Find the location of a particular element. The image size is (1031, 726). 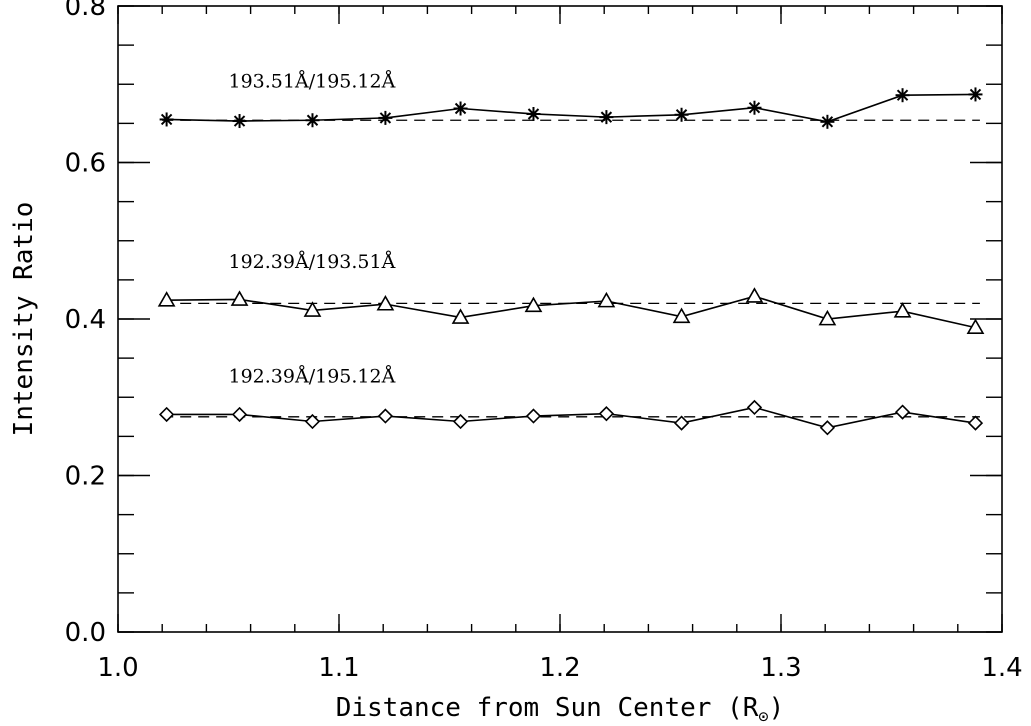

x-axis-title-main: Distance from Sun Center (R is located at coordinates (547, 708).